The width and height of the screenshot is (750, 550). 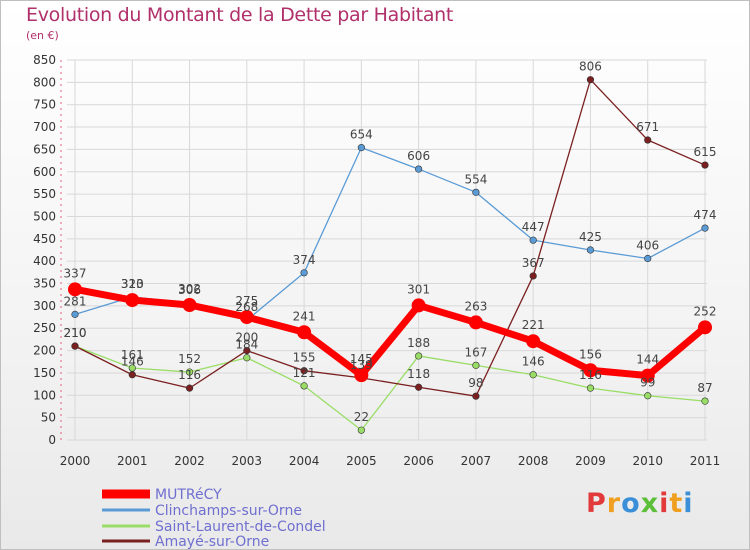 I want to click on data-label: 210, so click(x=75, y=333).